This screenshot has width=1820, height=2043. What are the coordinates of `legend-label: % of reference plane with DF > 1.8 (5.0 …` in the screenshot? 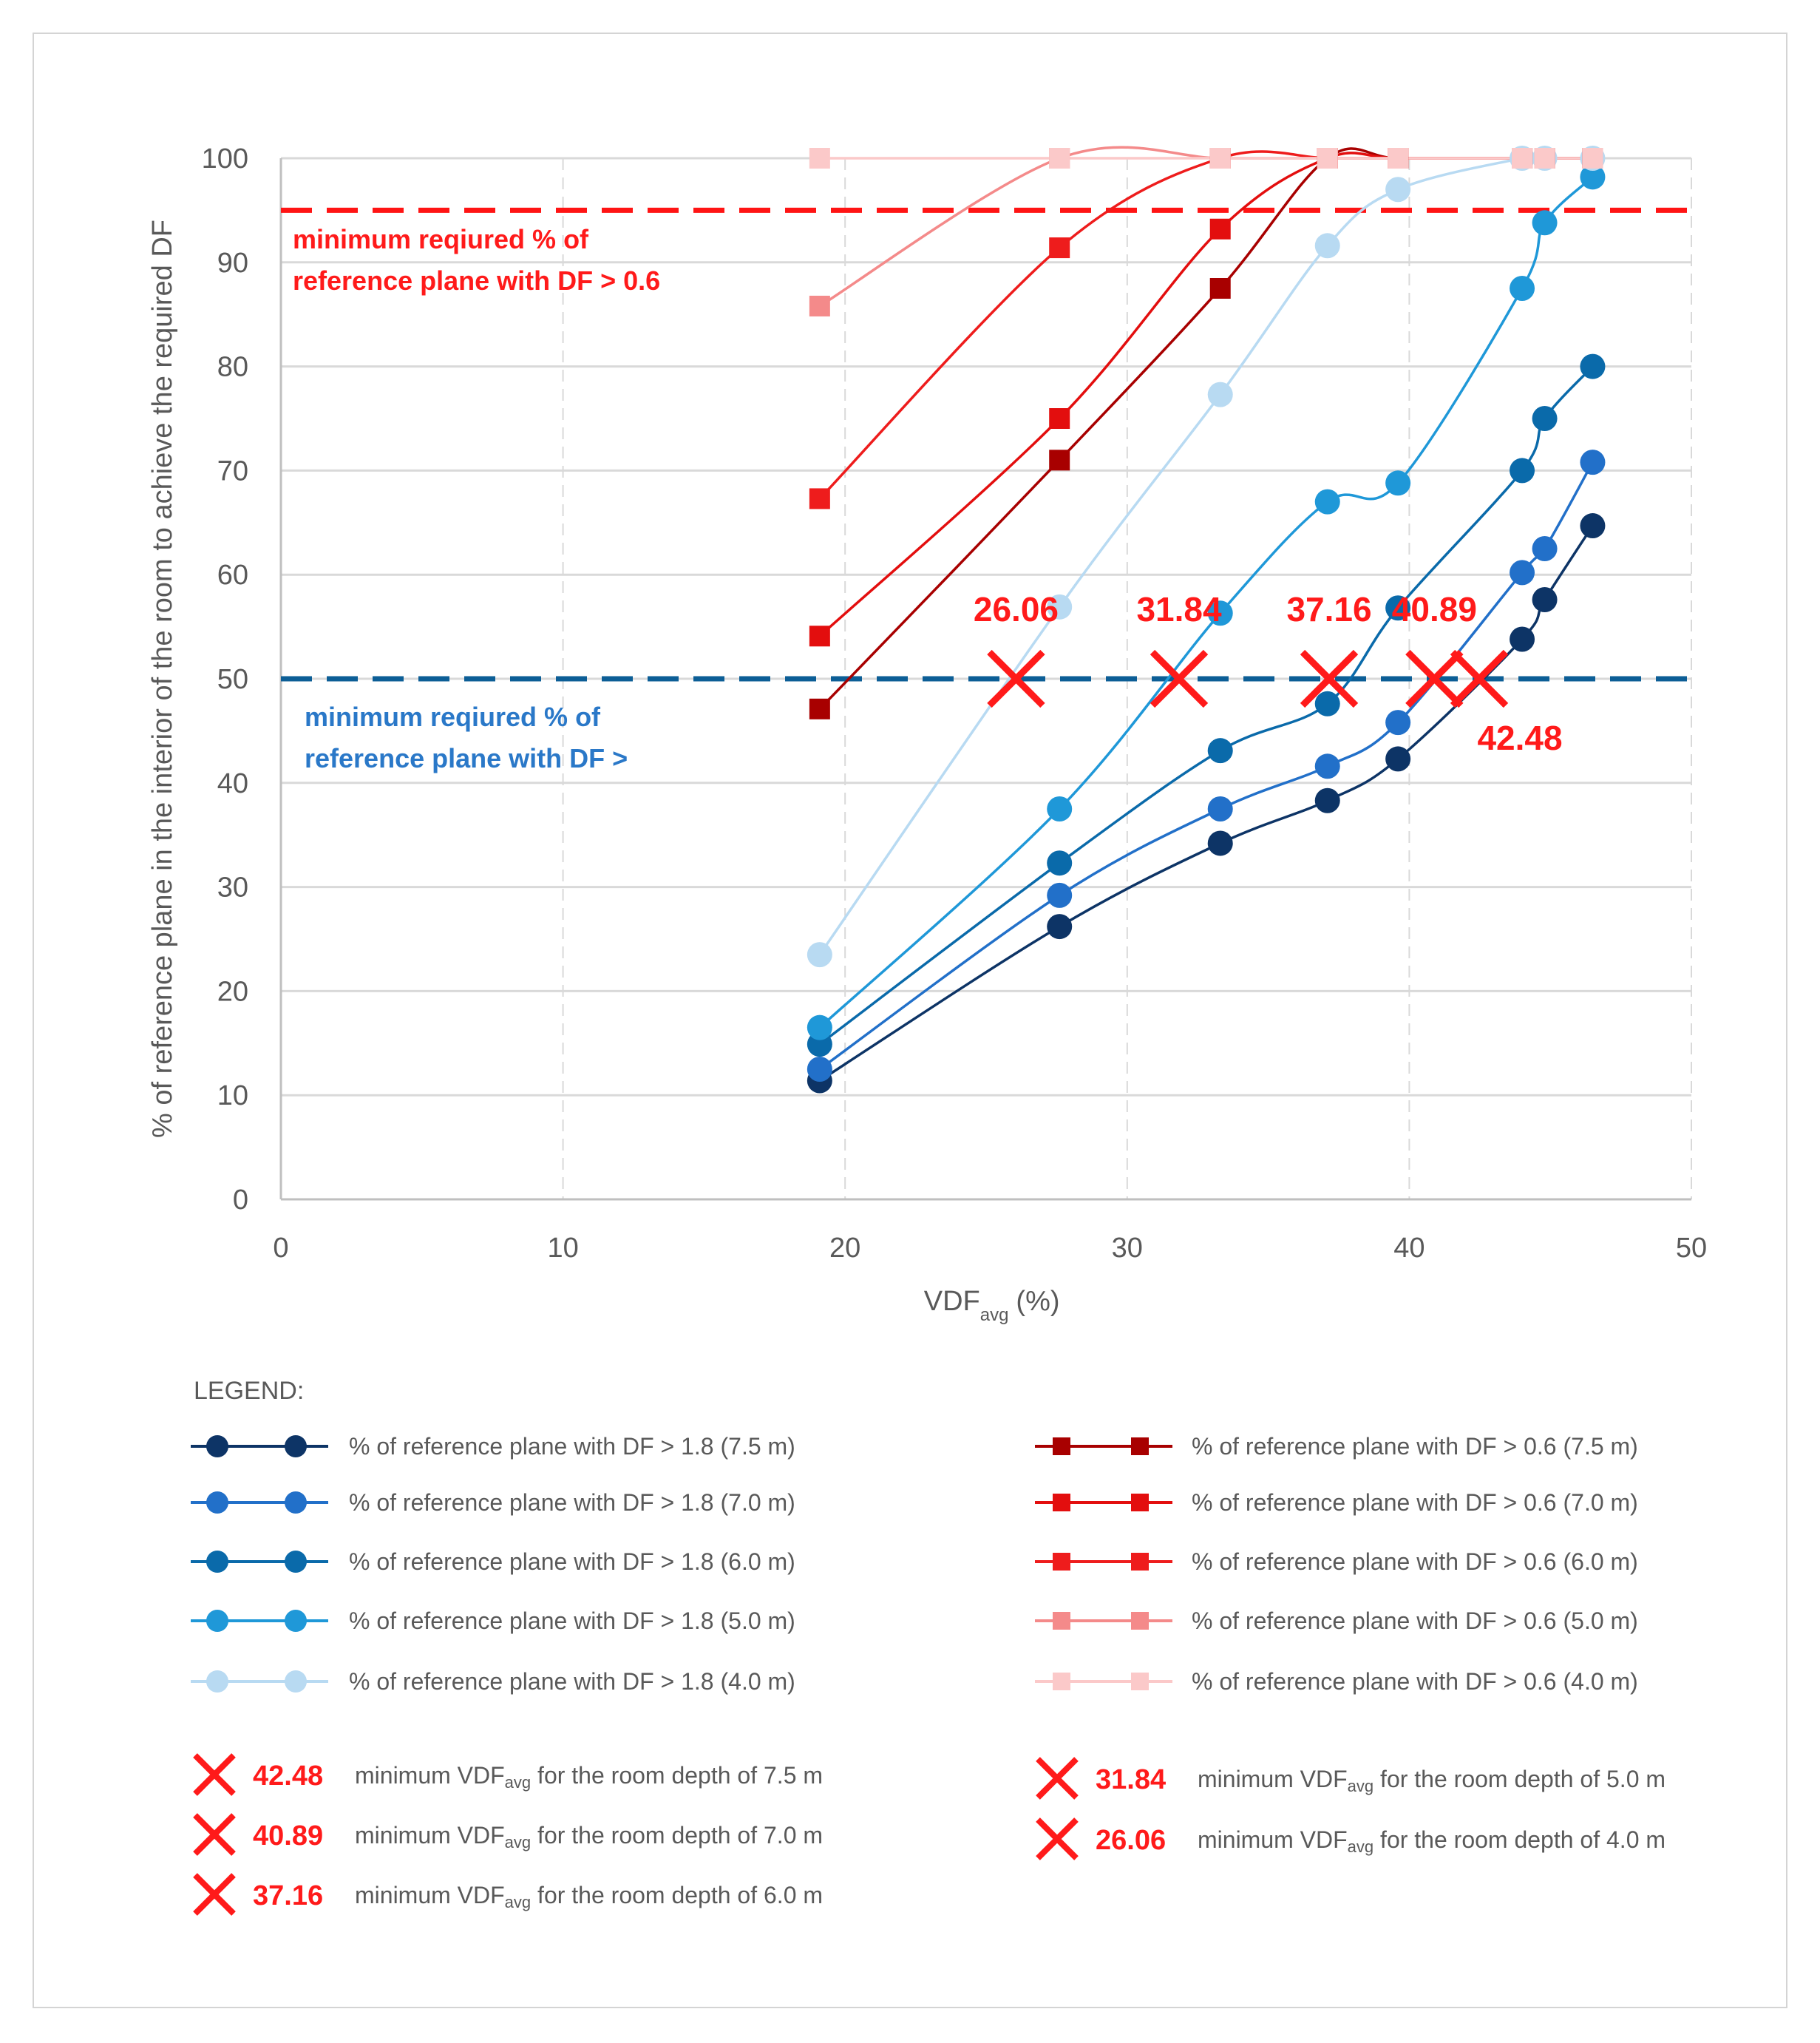 It's located at (572, 1621).